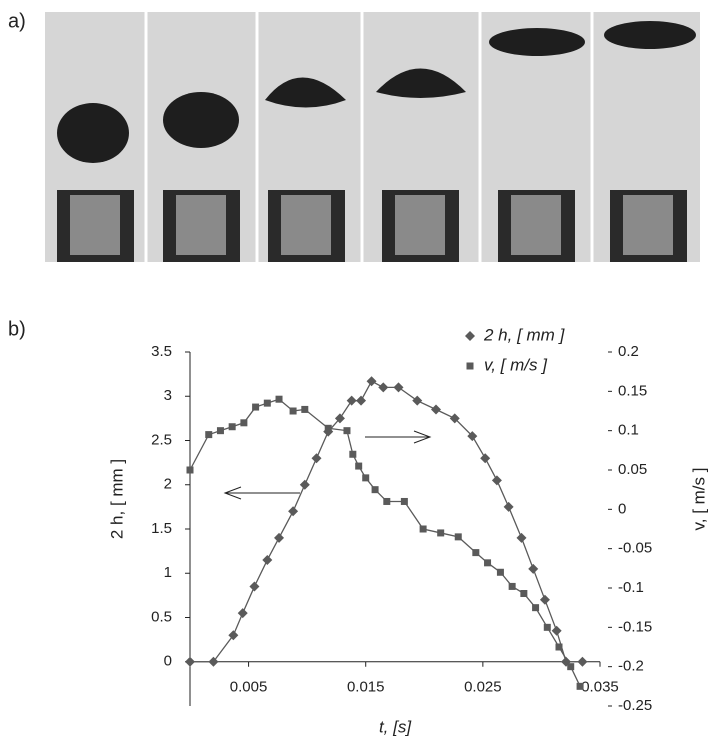 This screenshot has height=745, width=709. Describe the element at coordinates (635, 548) in the screenshot. I see `y2-tick-label: -0.05` at that location.